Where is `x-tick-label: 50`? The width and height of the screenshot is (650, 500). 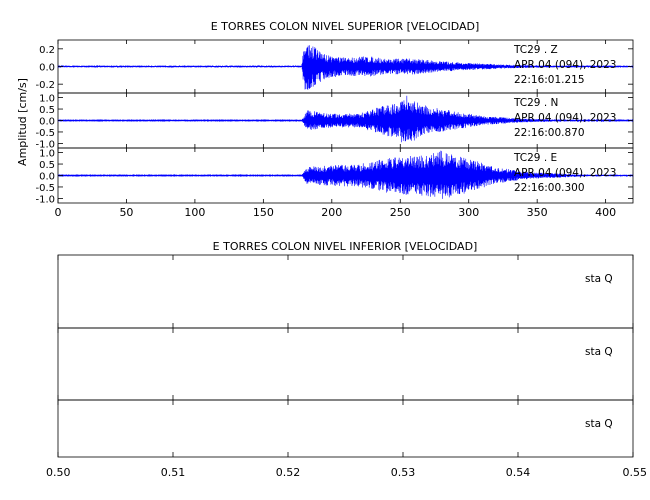 x-tick-label: 50 is located at coordinates (126, 212).